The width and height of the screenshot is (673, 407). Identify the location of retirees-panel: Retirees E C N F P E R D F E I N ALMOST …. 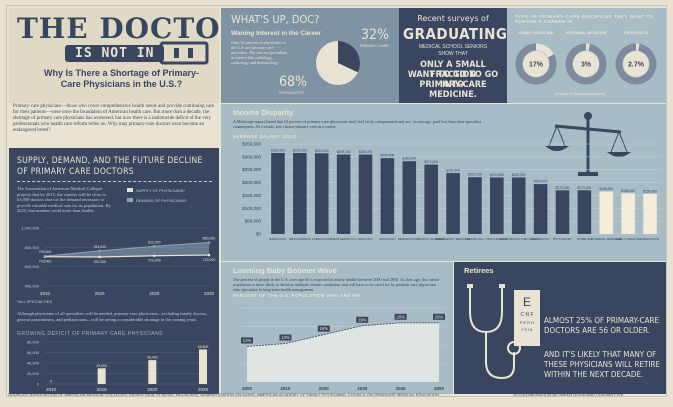
(560, 328).